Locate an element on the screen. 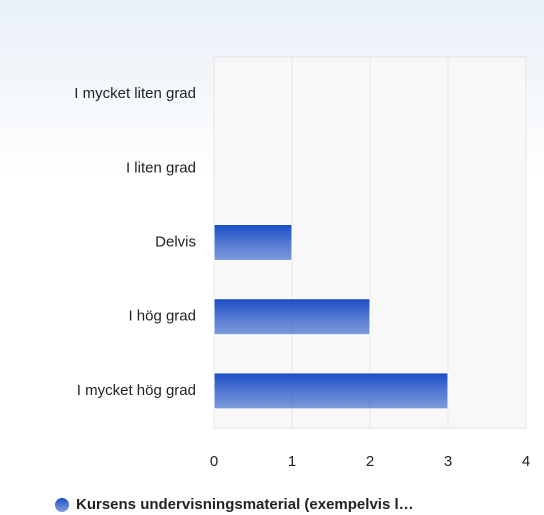  x-tick-label: 1 is located at coordinates (292, 461).